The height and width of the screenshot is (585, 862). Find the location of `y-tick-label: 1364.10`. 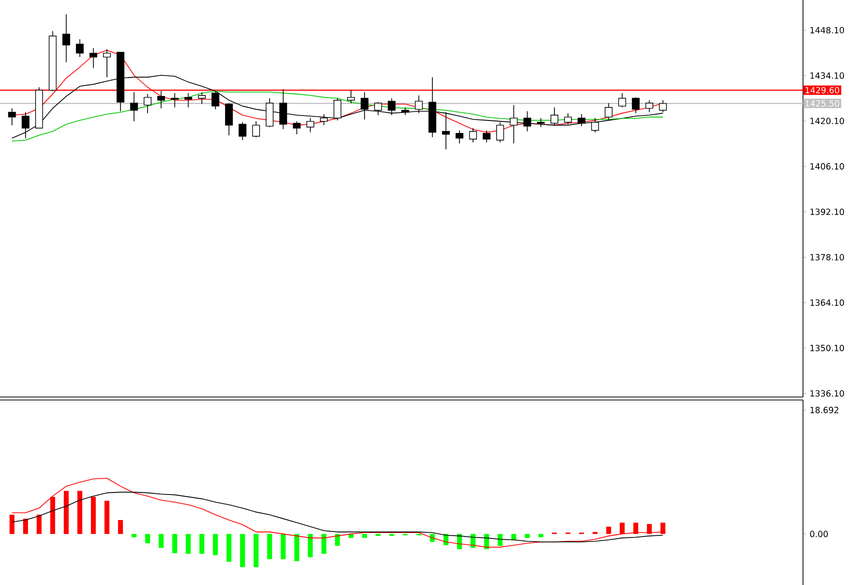

y-tick-label: 1364.10 is located at coordinates (827, 302).